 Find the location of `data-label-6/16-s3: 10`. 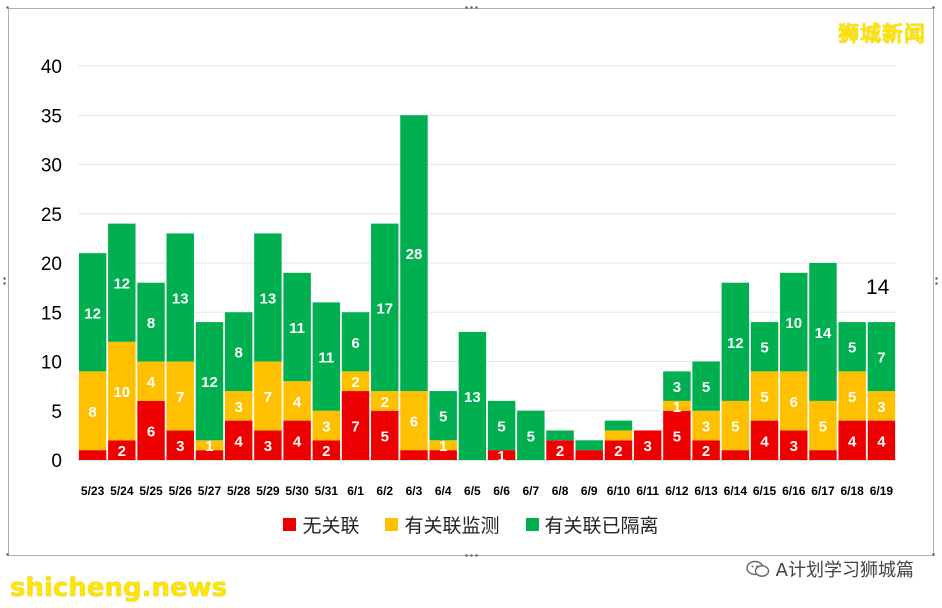

data-label-6/16-s3: 10 is located at coordinates (793, 323).